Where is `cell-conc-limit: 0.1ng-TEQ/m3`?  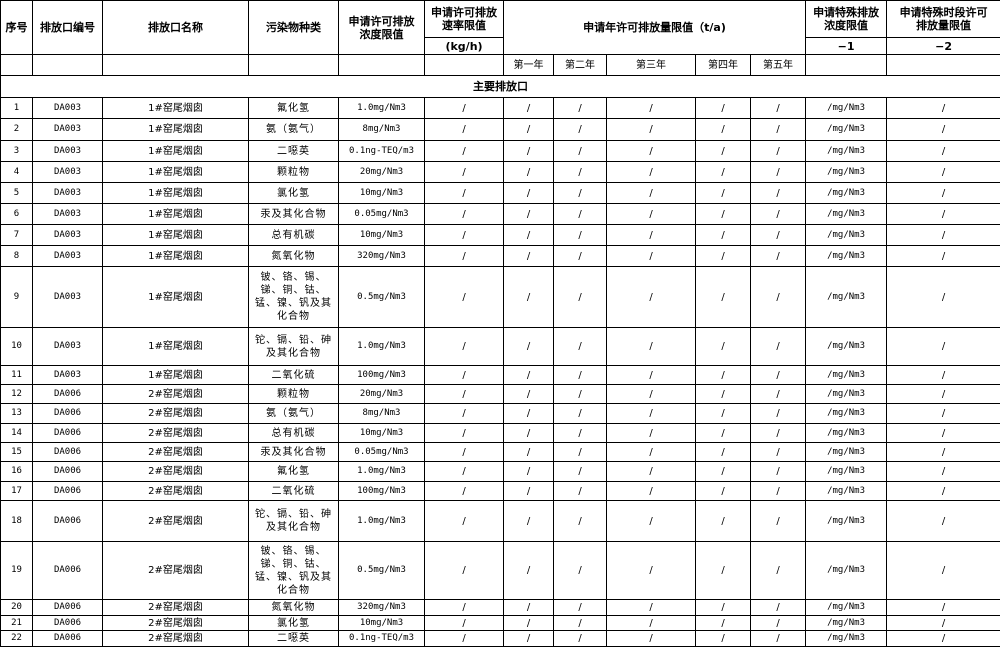 cell-conc-limit: 0.1ng-TEQ/m3 is located at coordinates (382, 151).